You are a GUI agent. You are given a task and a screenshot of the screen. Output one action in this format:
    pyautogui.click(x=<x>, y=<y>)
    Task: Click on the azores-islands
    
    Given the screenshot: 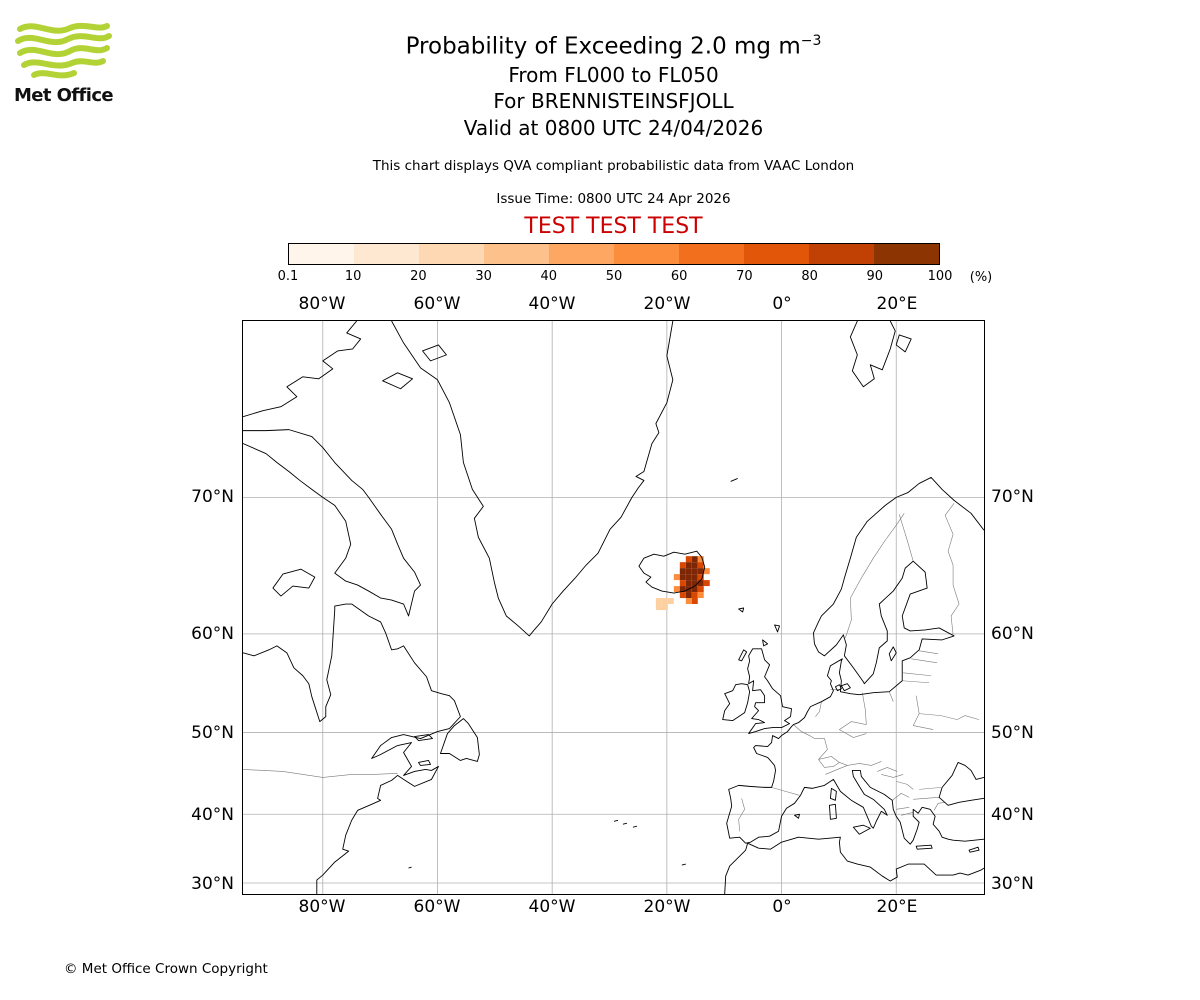 What is the action you would take?
    pyautogui.click(x=625, y=823)
    